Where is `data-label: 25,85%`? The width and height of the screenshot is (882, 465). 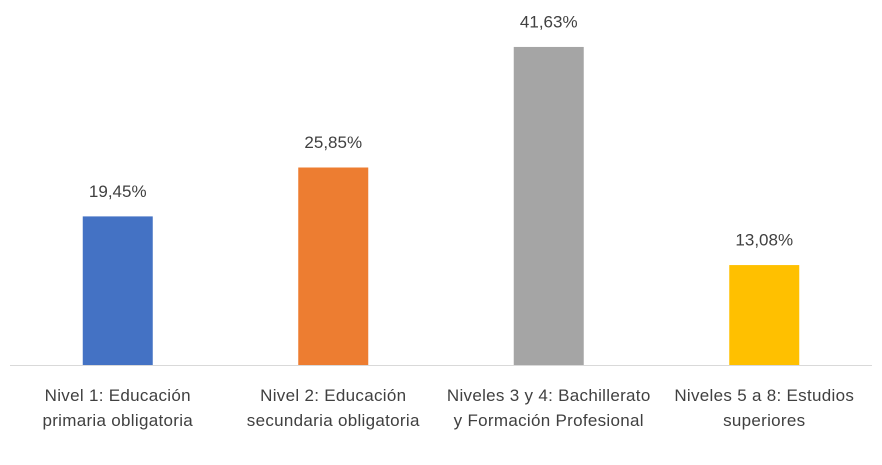
data-label: 25,85% is located at coordinates (333, 142).